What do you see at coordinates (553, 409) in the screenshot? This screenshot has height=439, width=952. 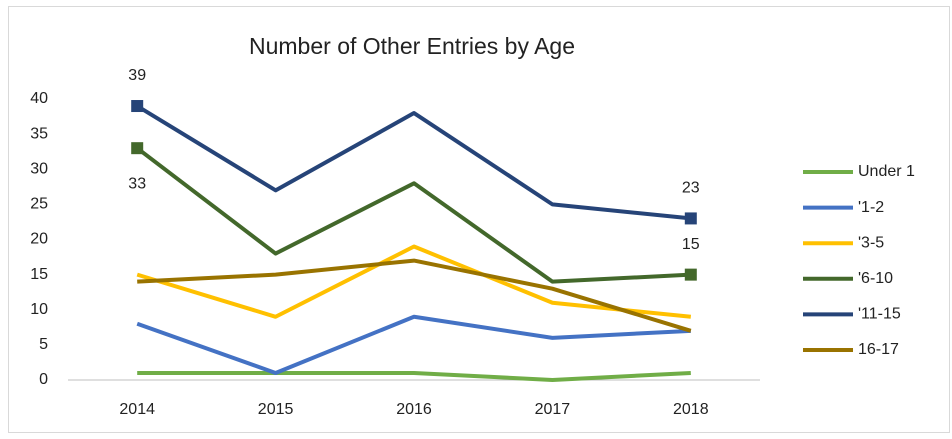 I see `x-tick-label: 2017` at bounding box center [553, 409].